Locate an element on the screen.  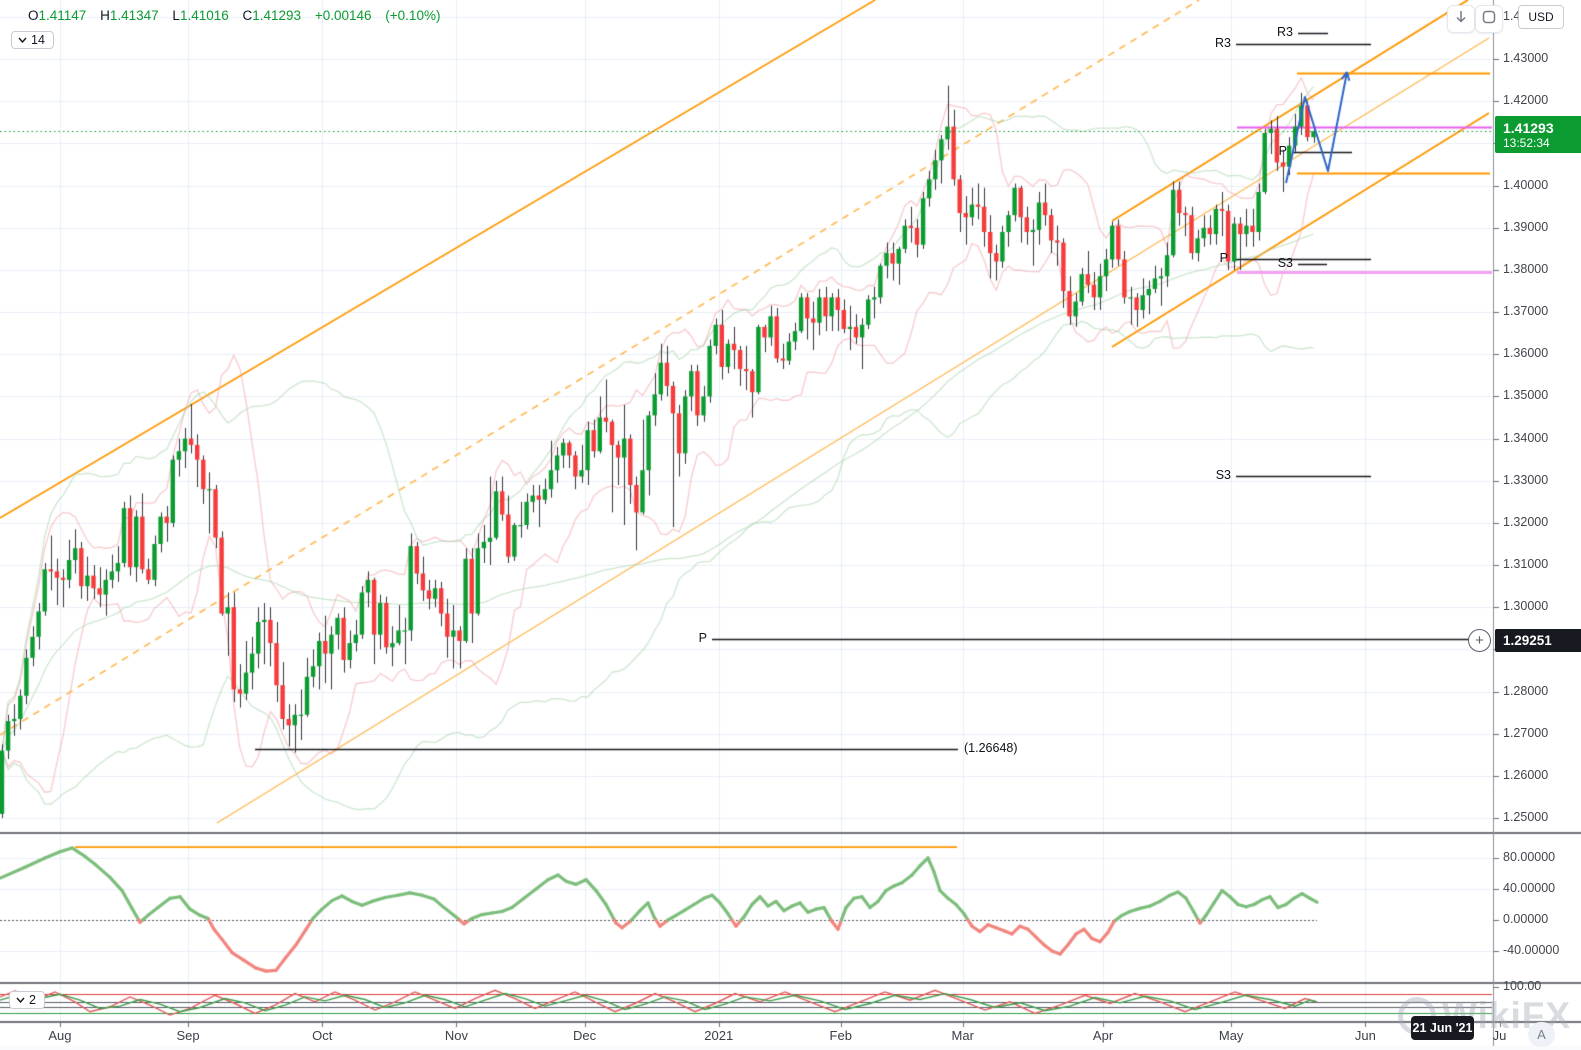
time-axis-label-dec: Dec is located at coordinates (584, 1035).